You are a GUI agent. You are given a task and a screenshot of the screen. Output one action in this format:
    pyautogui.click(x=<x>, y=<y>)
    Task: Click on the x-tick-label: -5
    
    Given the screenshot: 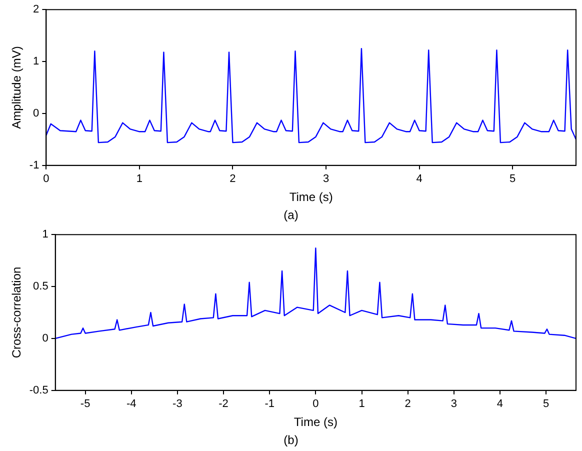 What is the action you would take?
    pyautogui.click(x=85, y=404)
    